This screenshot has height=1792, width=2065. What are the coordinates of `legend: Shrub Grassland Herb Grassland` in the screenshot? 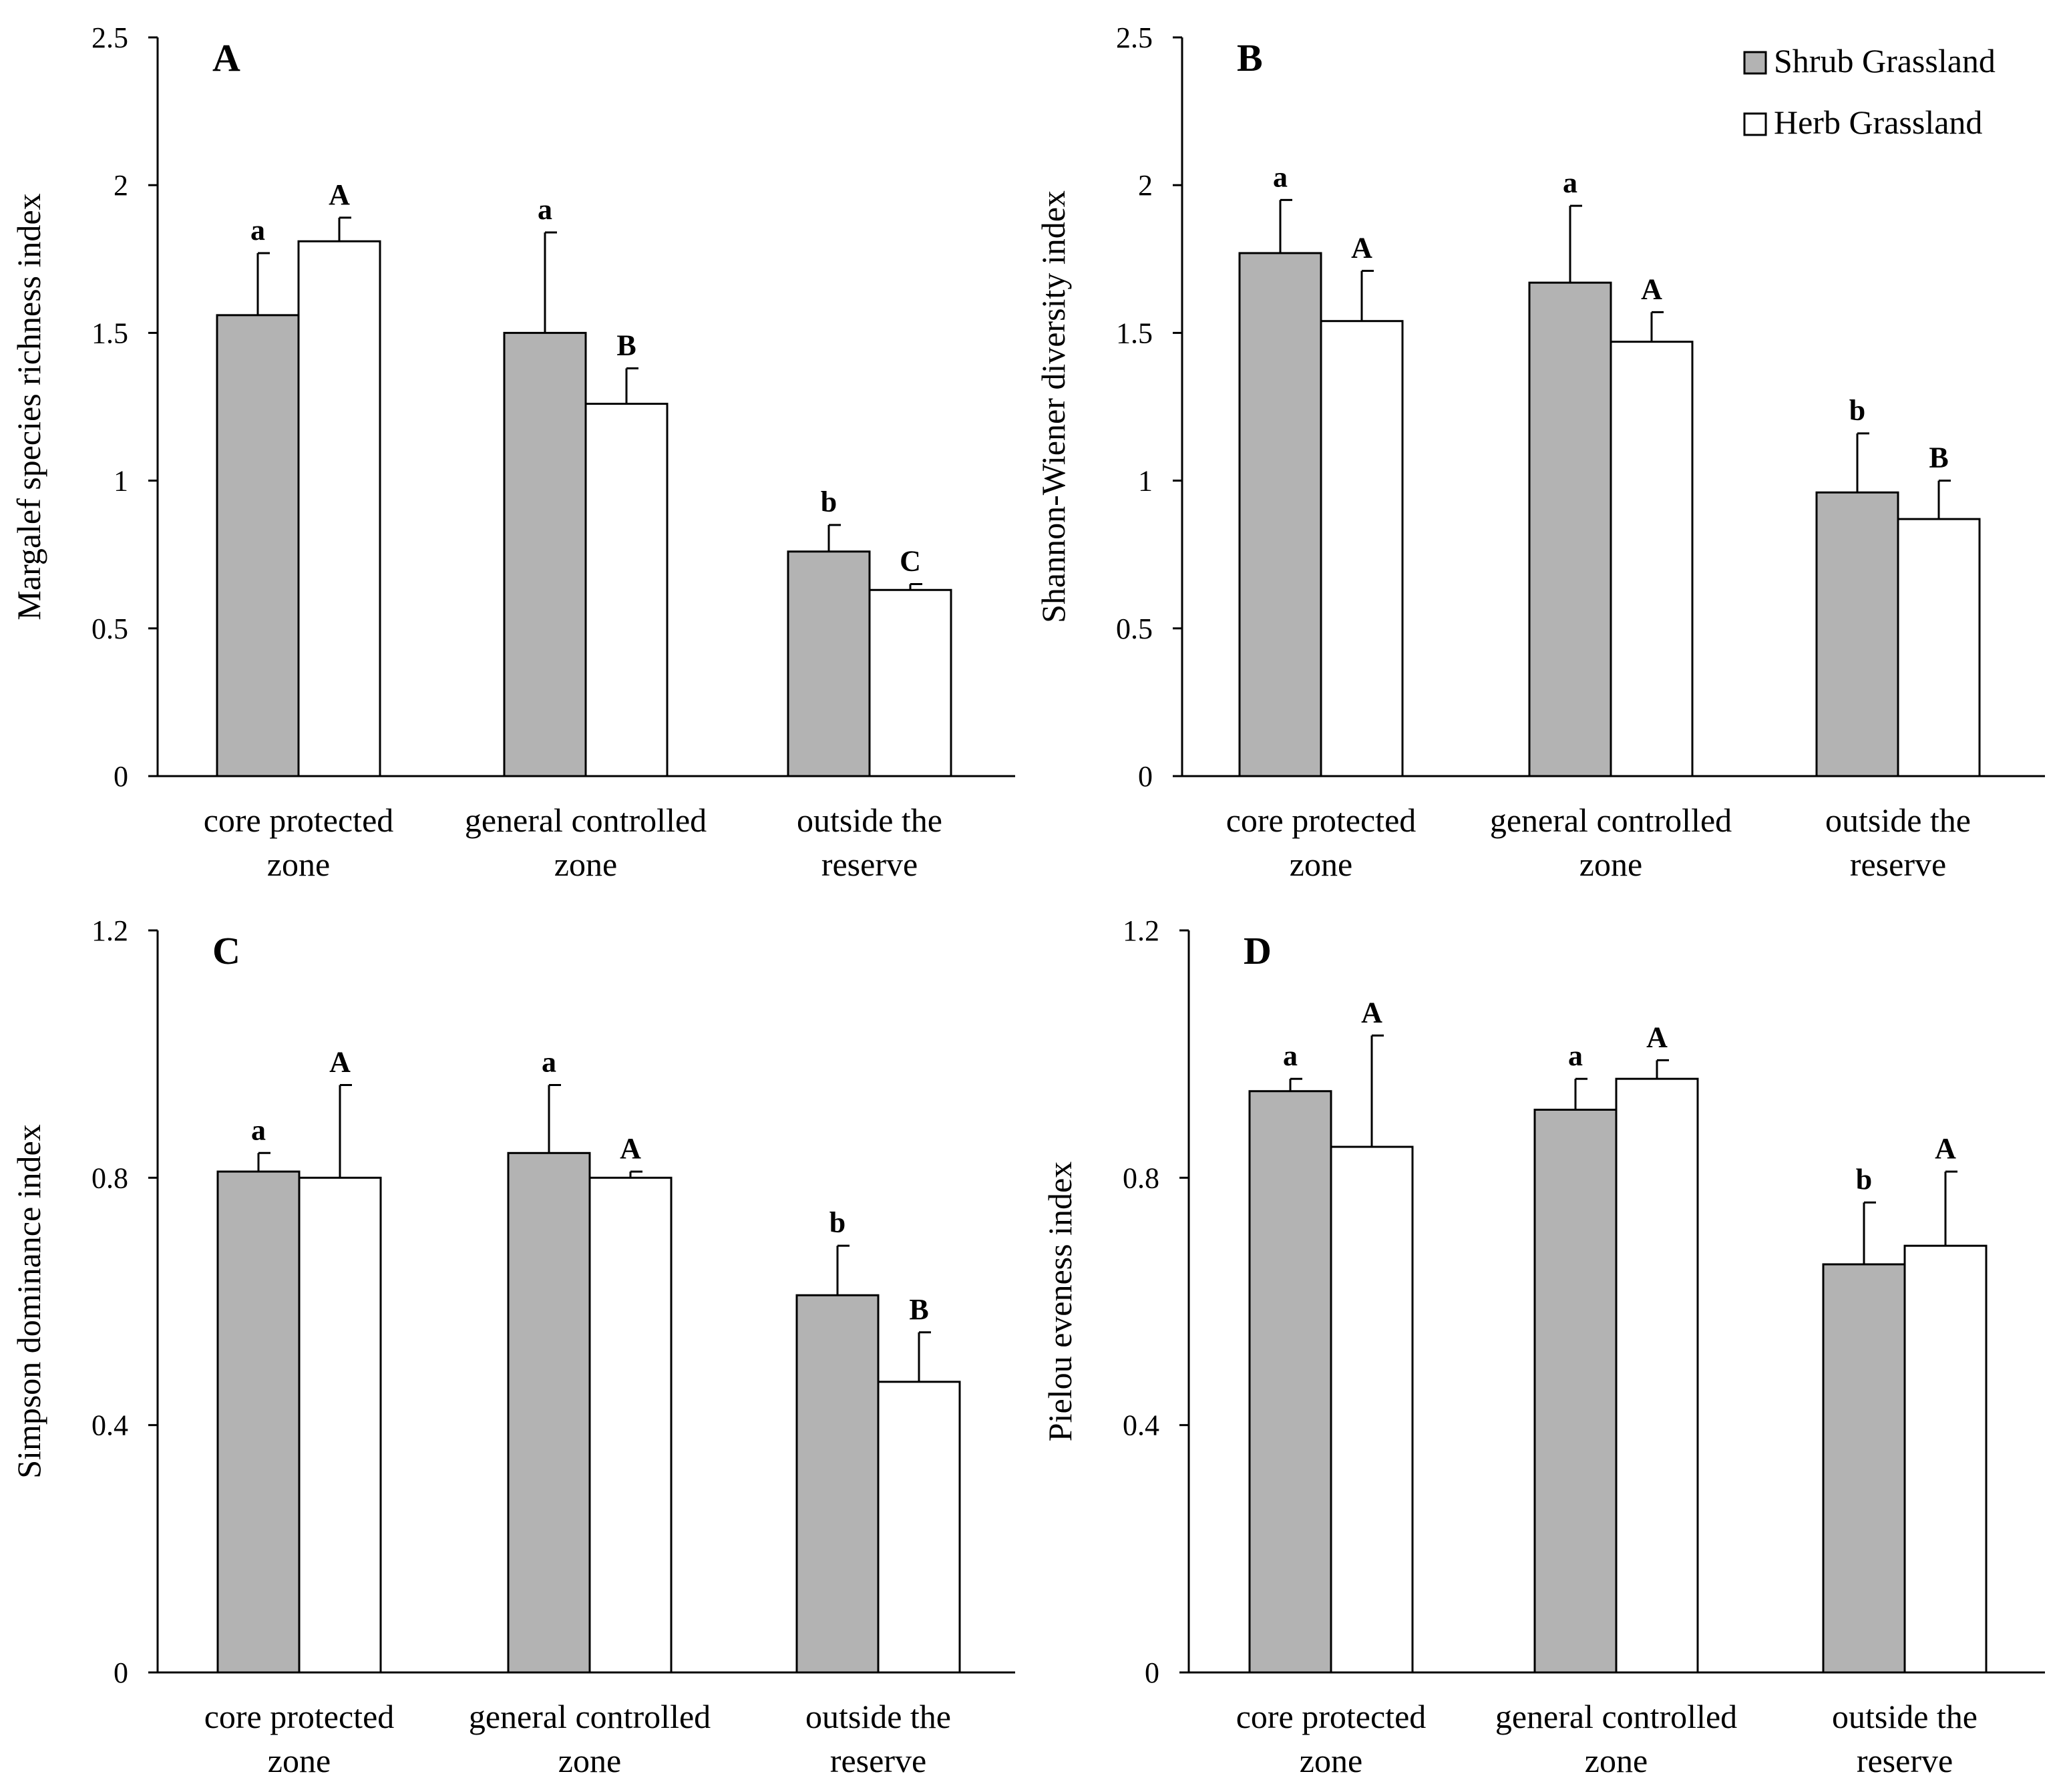 It's located at (1869, 91).